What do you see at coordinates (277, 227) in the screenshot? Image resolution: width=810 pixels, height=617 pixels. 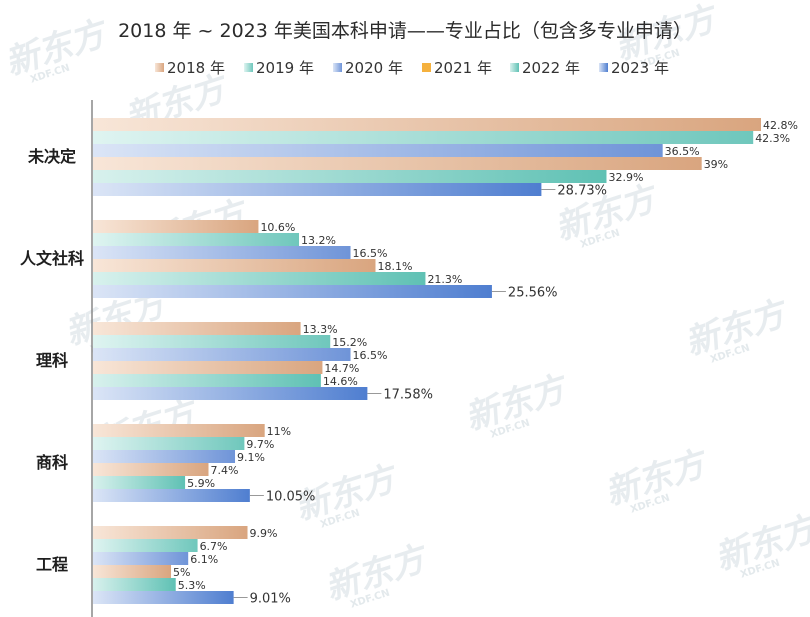 I see `data-label: 10.6%` at bounding box center [277, 227].